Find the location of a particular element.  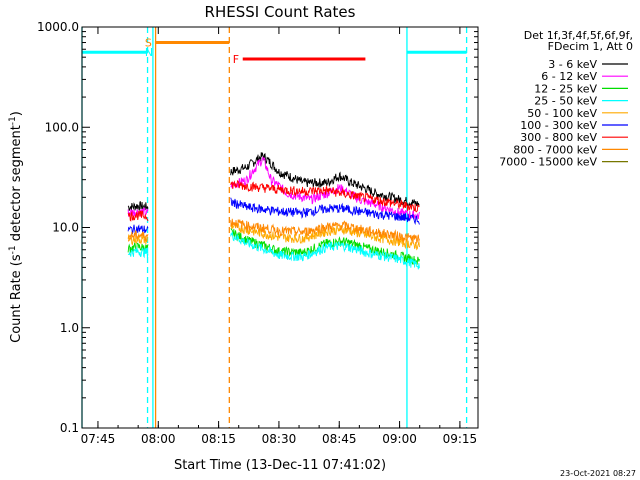

x-tick-label-3: 08:30 is located at coordinates (279, 439).